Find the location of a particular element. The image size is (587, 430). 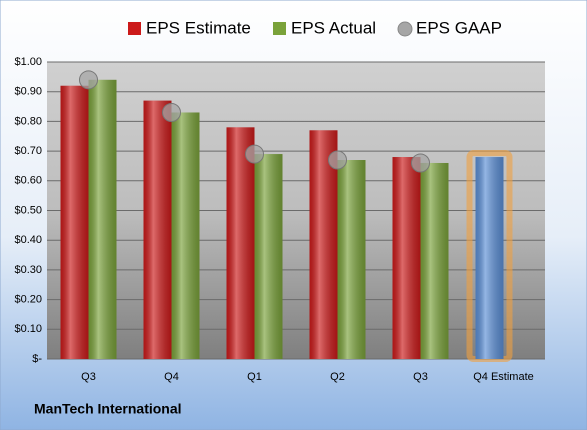

y-tick-label: $- is located at coordinates (37, 359).